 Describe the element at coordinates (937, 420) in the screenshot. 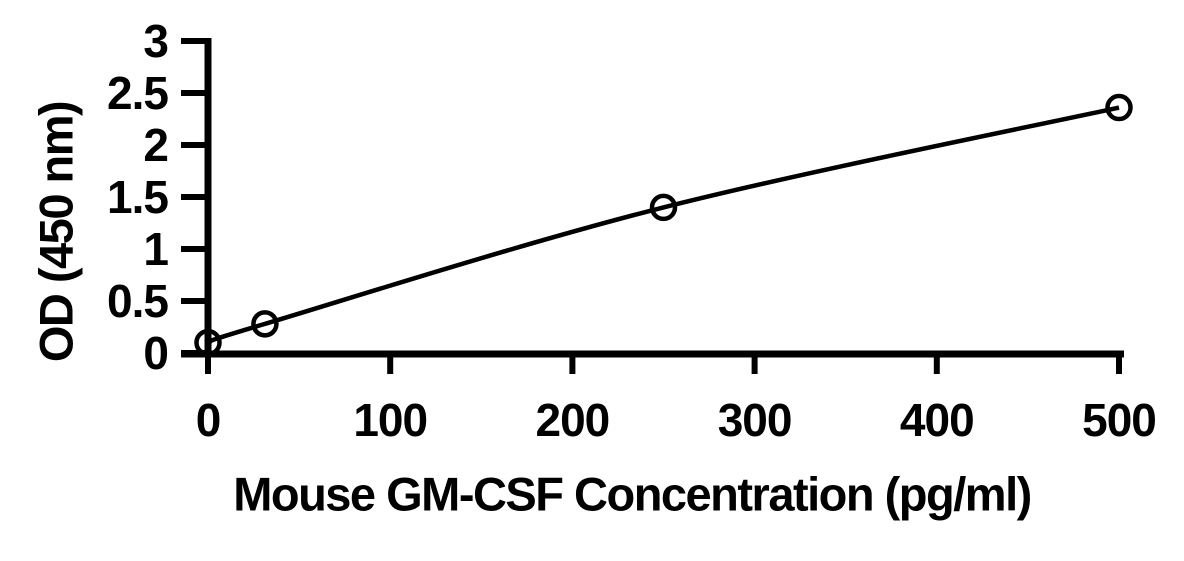

I see `x-tick-label: 400` at that location.